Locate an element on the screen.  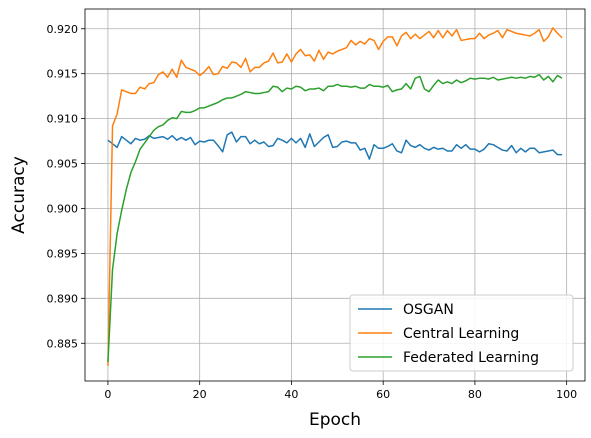
y-tick-label: 0.900 is located at coordinates (63, 208).